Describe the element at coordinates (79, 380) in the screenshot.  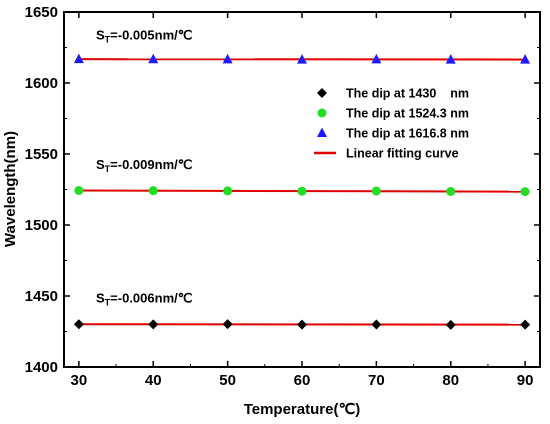
I see `x-tick-label: 30` at that location.